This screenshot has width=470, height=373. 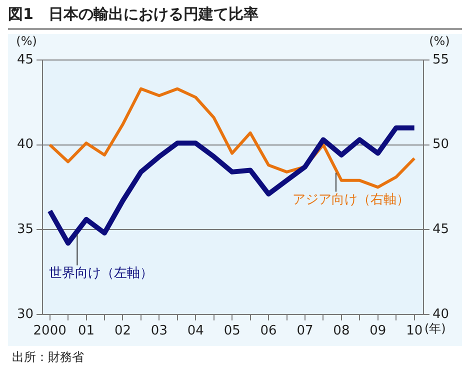 I want to click on x-tick-label: 09, so click(x=378, y=331).